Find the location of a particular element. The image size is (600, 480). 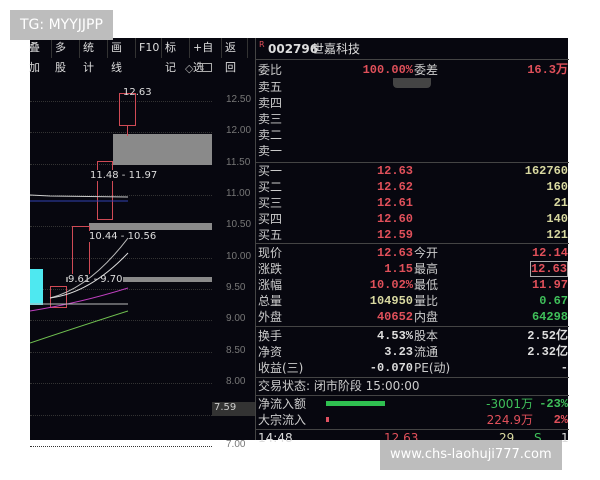

label: 涨幅 is located at coordinates (270, 285).